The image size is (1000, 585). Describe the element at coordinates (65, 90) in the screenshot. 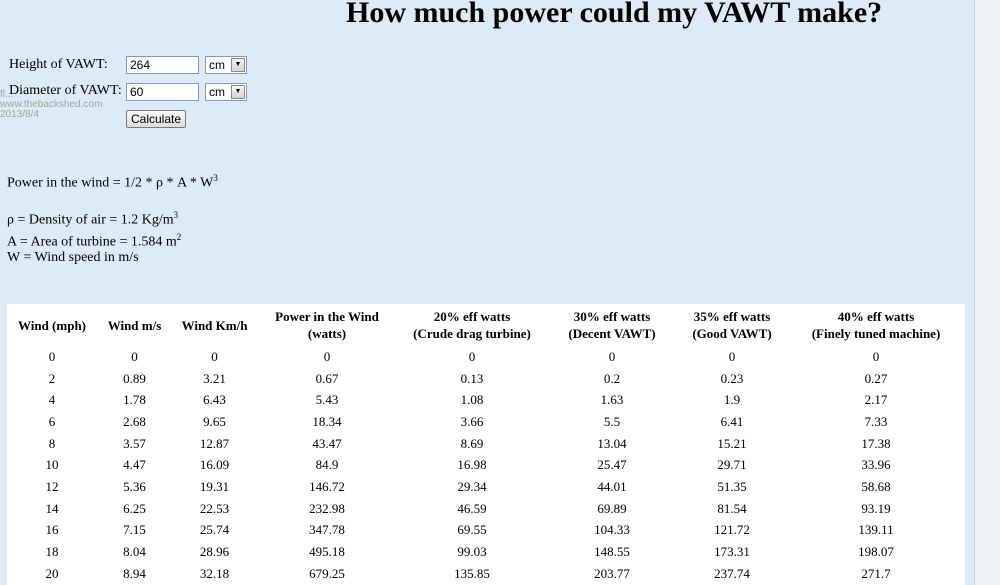

I see `diameter-label: Diameter of VAWT:` at that location.